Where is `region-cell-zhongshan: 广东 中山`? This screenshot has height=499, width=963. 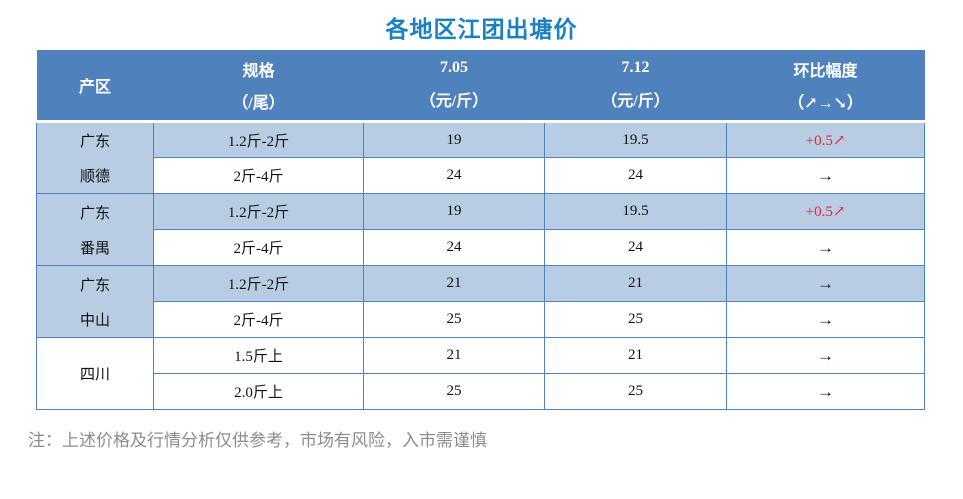 region-cell-zhongshan: 广东 中山 is located at coordinates (95, 301).